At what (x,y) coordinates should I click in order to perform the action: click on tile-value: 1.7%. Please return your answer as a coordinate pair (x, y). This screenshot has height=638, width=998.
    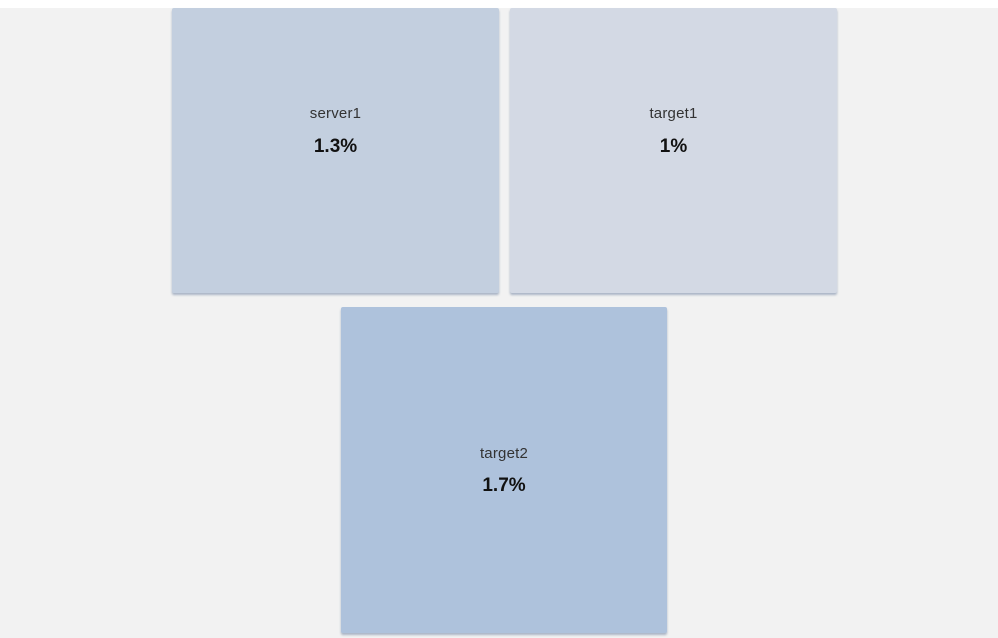
    Looking at the image, I should click on (504, 485).